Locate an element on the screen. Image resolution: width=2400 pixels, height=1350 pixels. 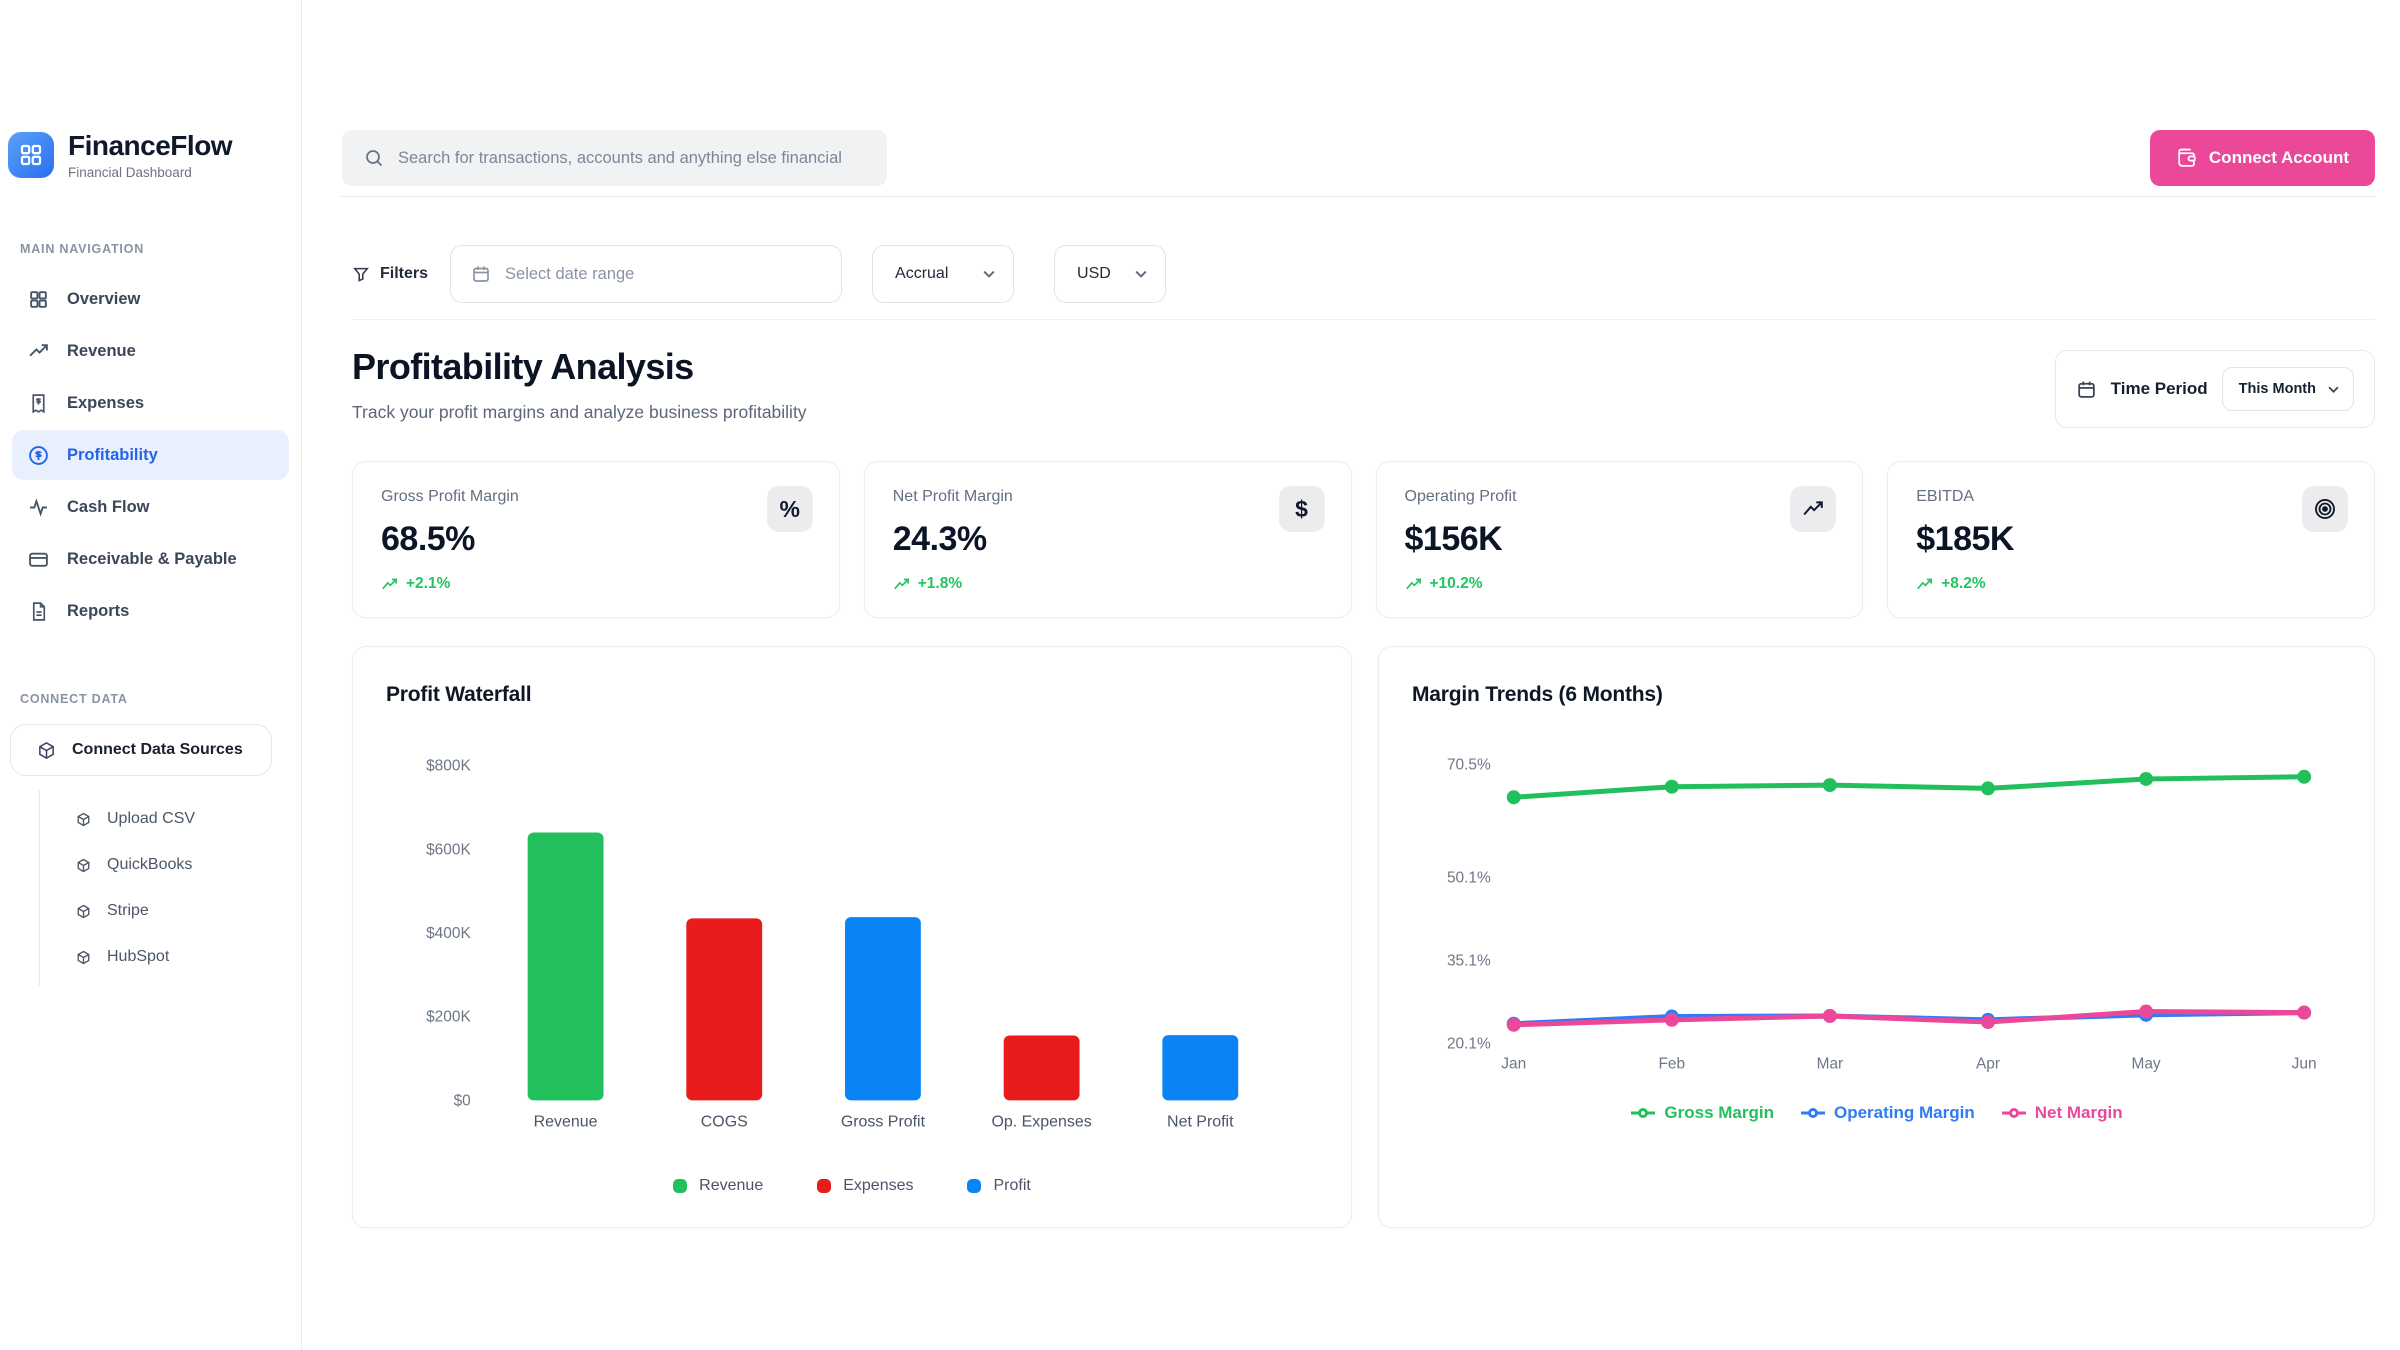
sidebar-item-cash-flow: Cash Flow is located at coordinates (150, 507).